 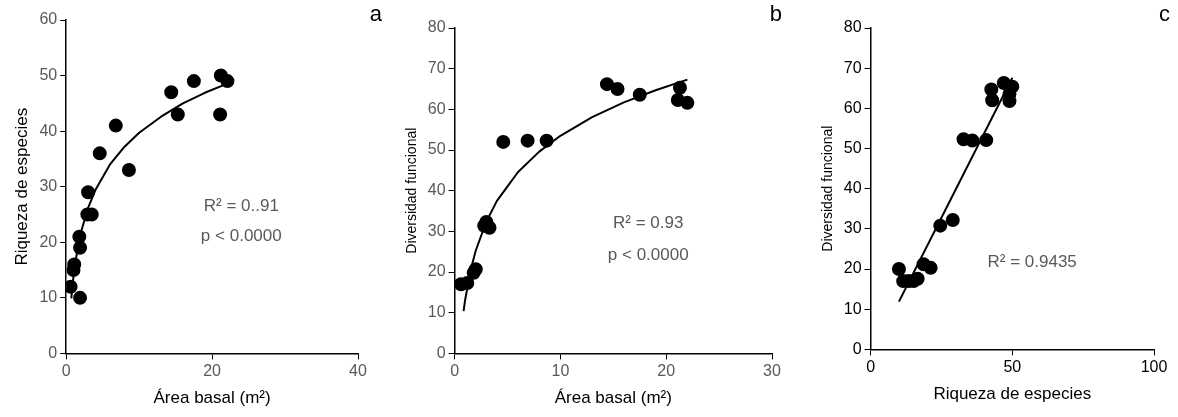 I want to click on annotation: R² = 0.9435, so click(x=1032, y=262).